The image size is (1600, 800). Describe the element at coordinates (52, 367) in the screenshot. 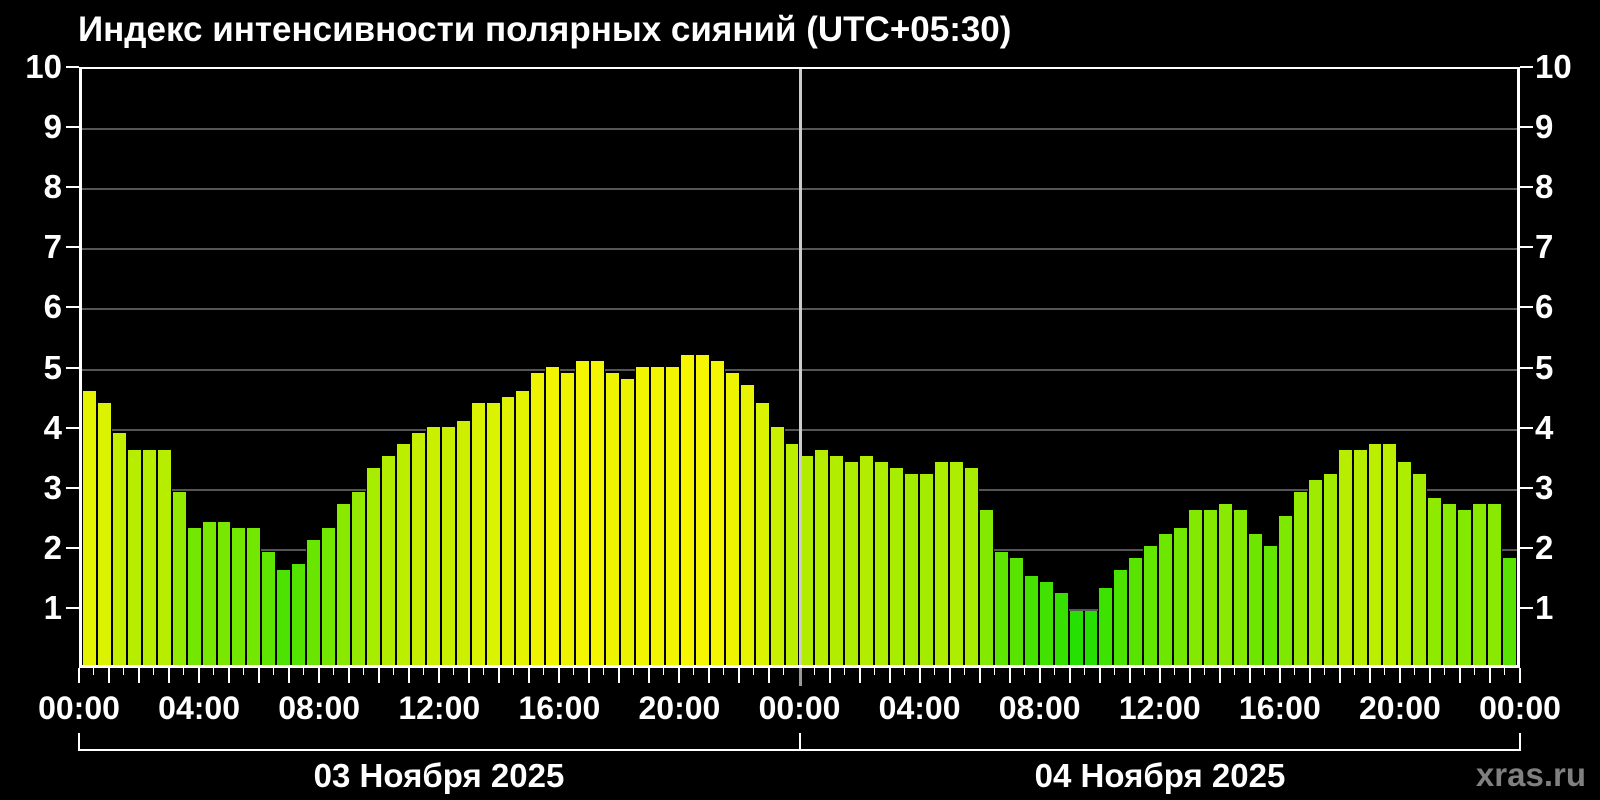

I see `y-axis-label-left: 5` at that location.